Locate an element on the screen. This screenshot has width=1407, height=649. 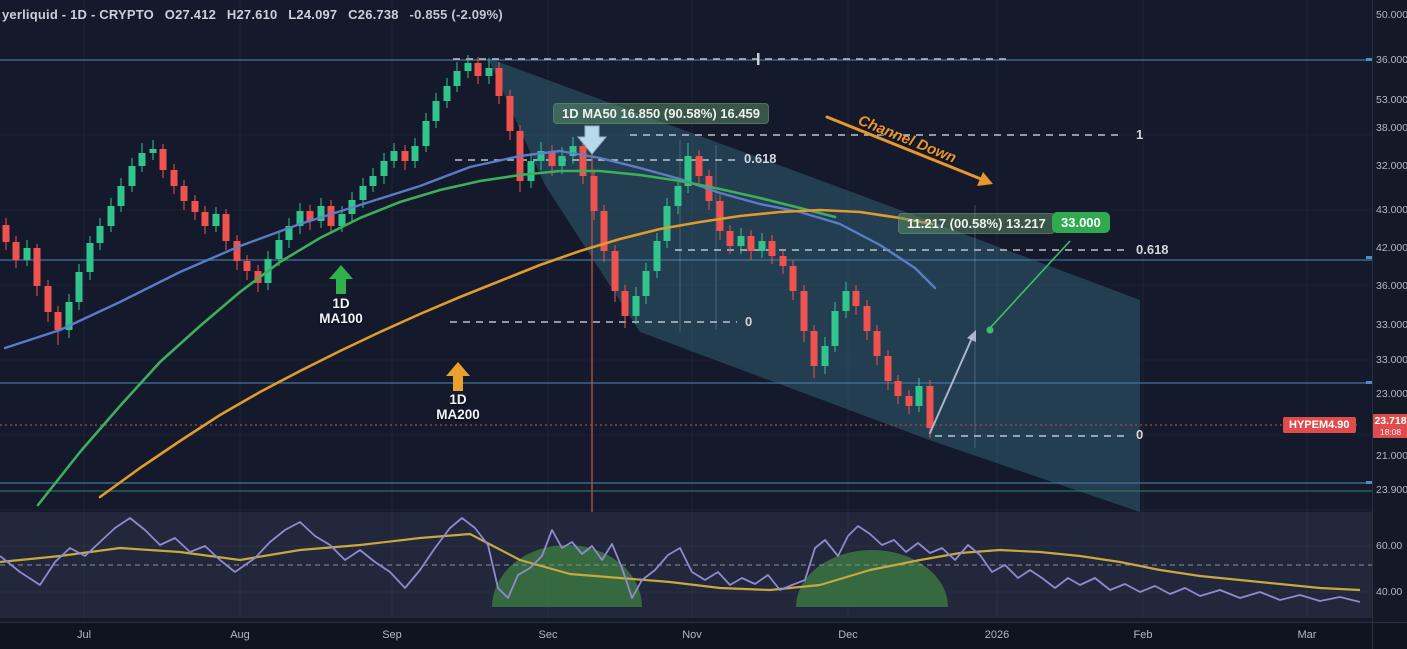
price-axis-label: 33.000 is located at coordinates (1391, 360).